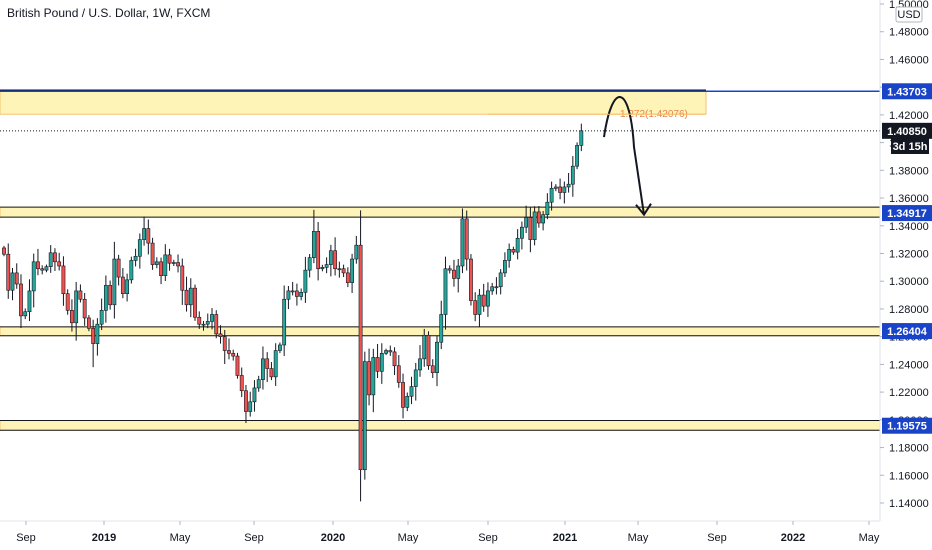  What do you see at coordinates (448, 532) in the screenshot?
I see `x-axis: Sep 2019 May Sep 2020 May Sep 2021 May Sep 2022 May` at bounding box center [448, 532].